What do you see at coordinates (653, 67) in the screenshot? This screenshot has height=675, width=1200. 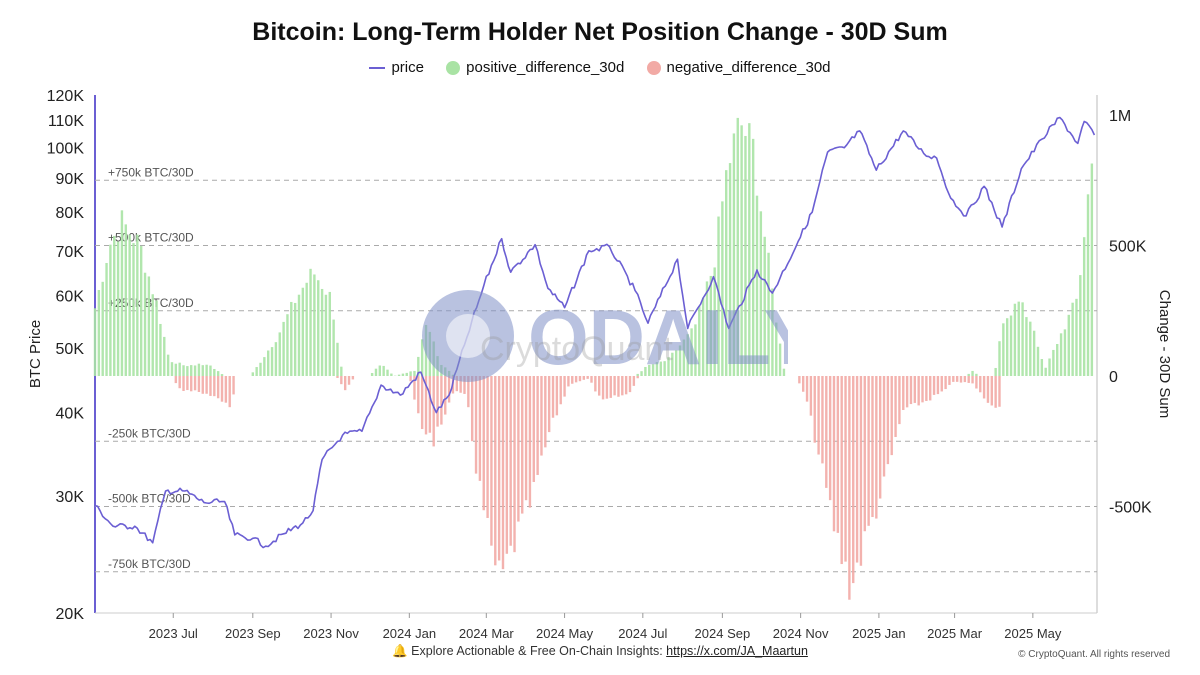 I see `legend-dot-swatch` at bounding box center [653, 67].